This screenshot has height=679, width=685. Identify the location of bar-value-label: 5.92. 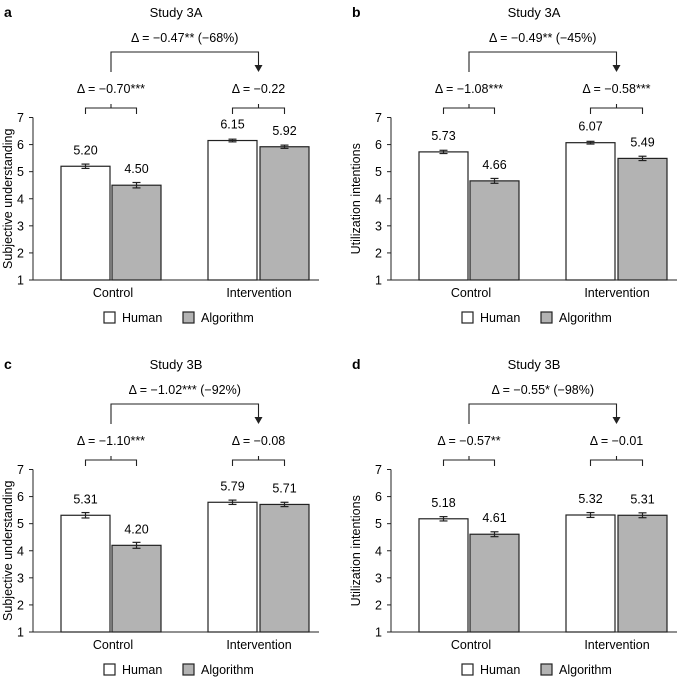
(284, 131).